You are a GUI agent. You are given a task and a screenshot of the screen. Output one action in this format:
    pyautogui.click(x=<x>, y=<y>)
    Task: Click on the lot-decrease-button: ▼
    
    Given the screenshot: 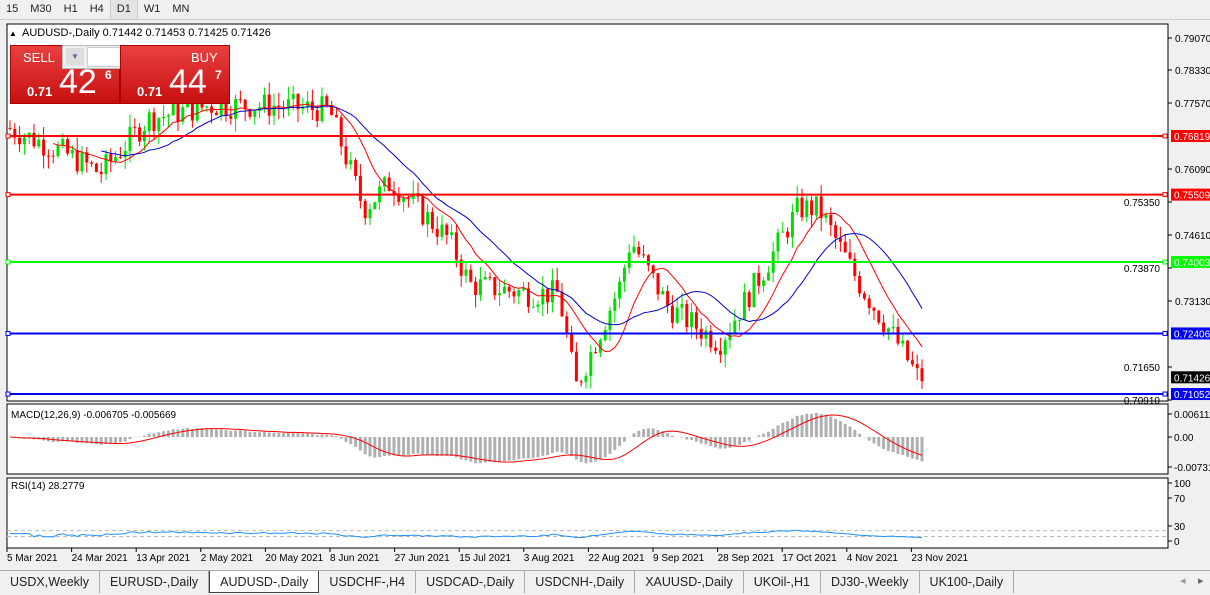 What is the action you would take?
    pyautogui.click(x=75, y=56)
    